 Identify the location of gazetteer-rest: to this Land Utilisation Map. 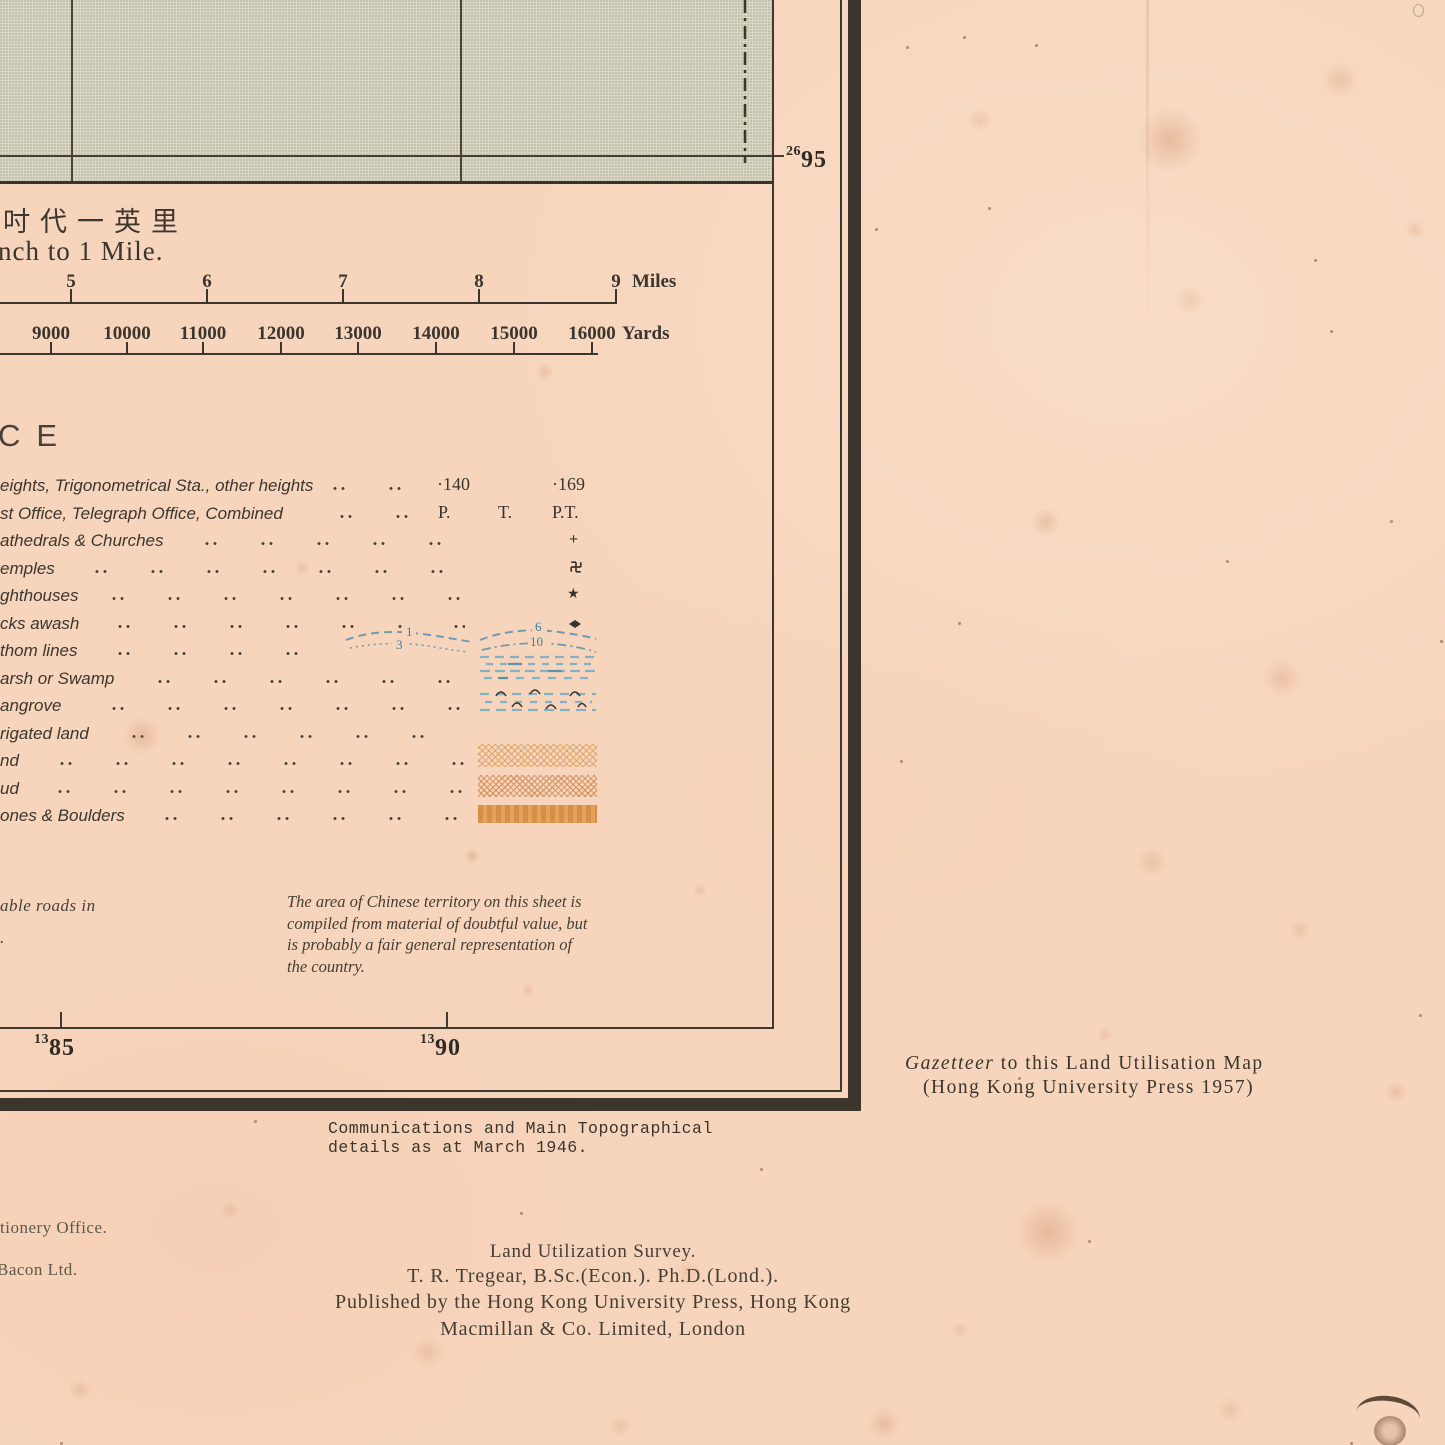
(1129, 1063).